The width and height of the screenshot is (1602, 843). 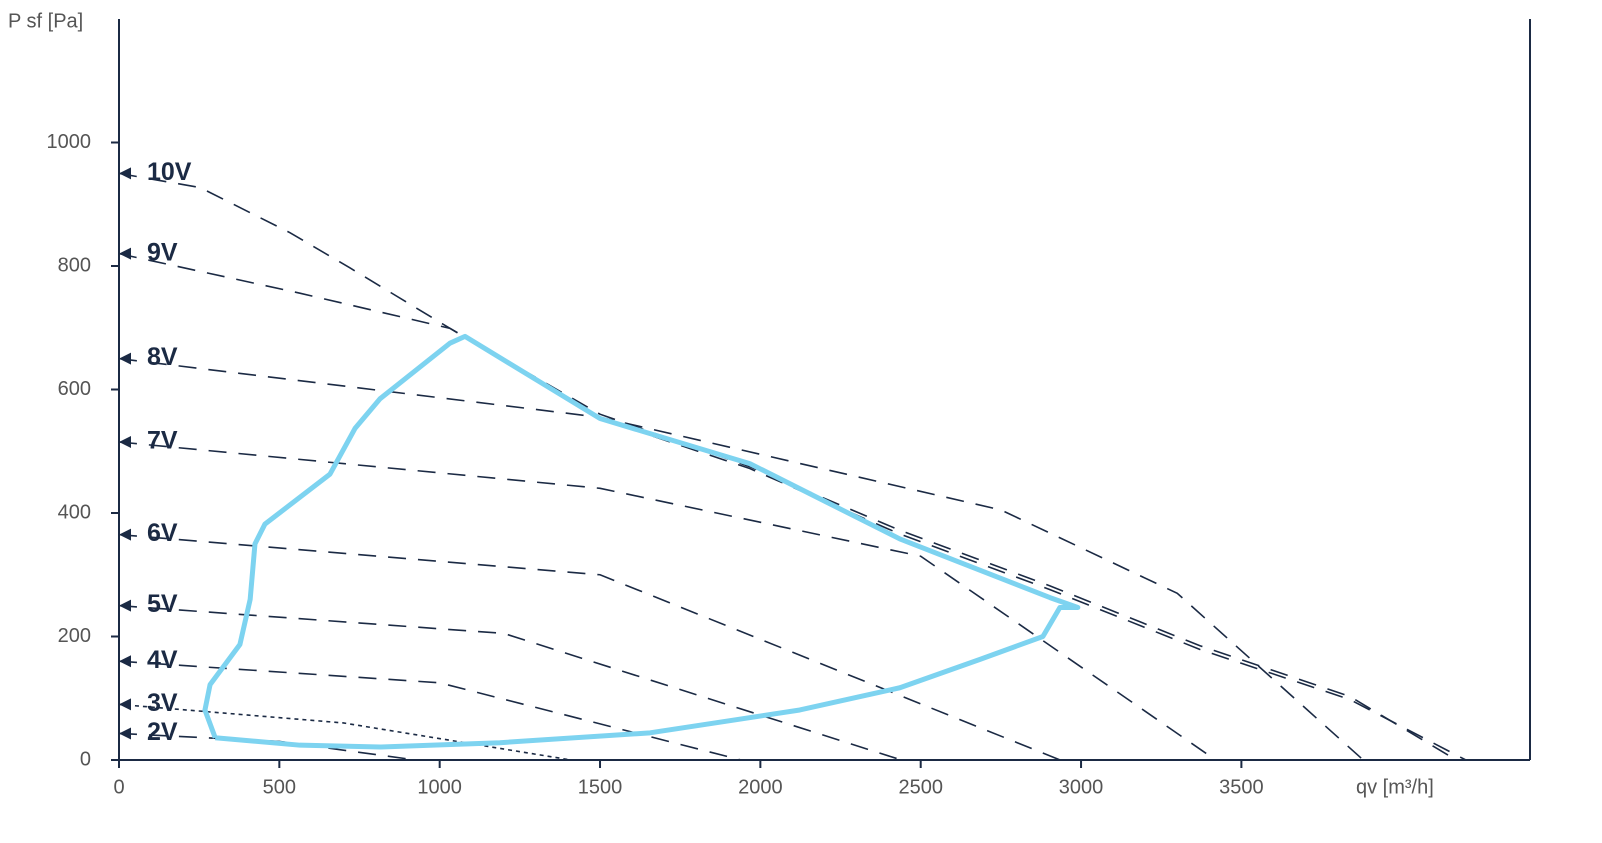 I want to click on x-tick-label: 3000, so click(x=1081, y=787).